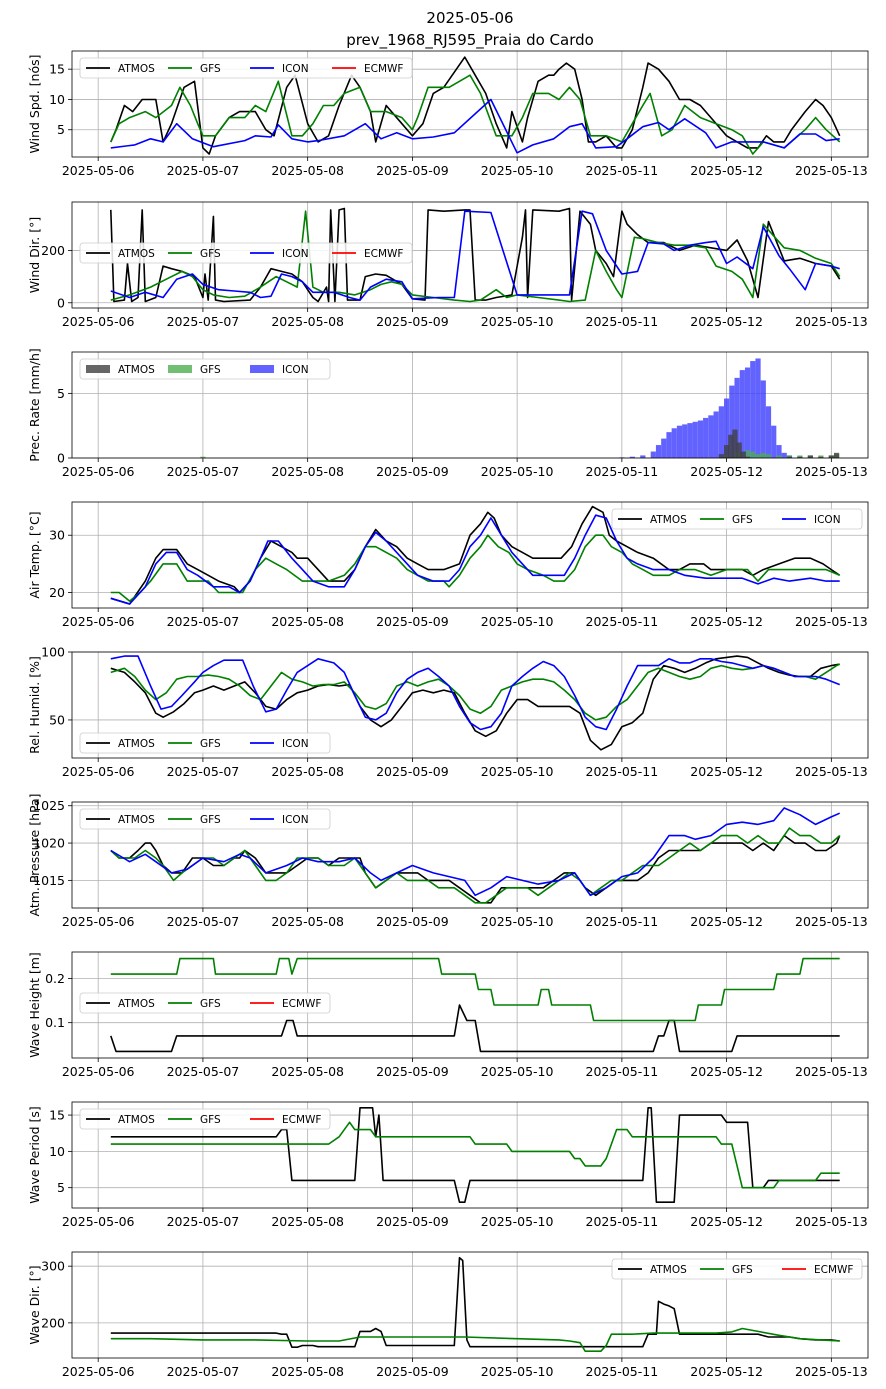 The height and width of the screenshot is (1389, 886). What do you see at coordinates (61, 458) in the screenshot?
I see `y-tick-label: 0` at bounding box center [61, 458].